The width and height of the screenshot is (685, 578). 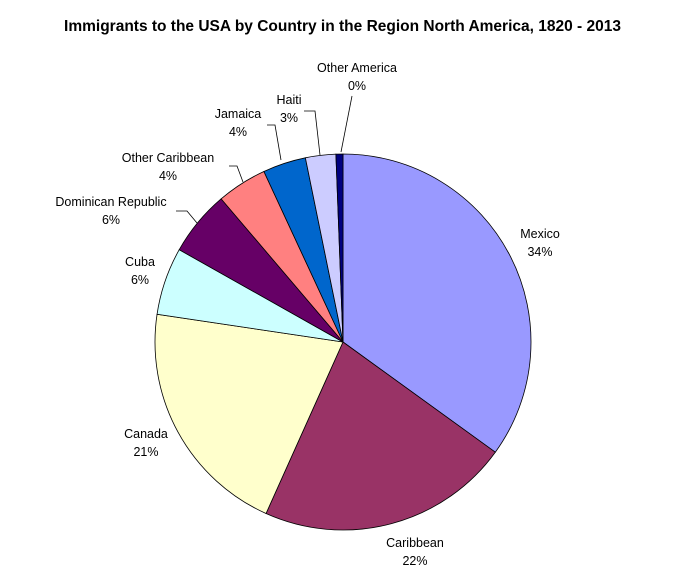 I want to click on label-mexico-name: Mexico, so click(x=540, y=234).